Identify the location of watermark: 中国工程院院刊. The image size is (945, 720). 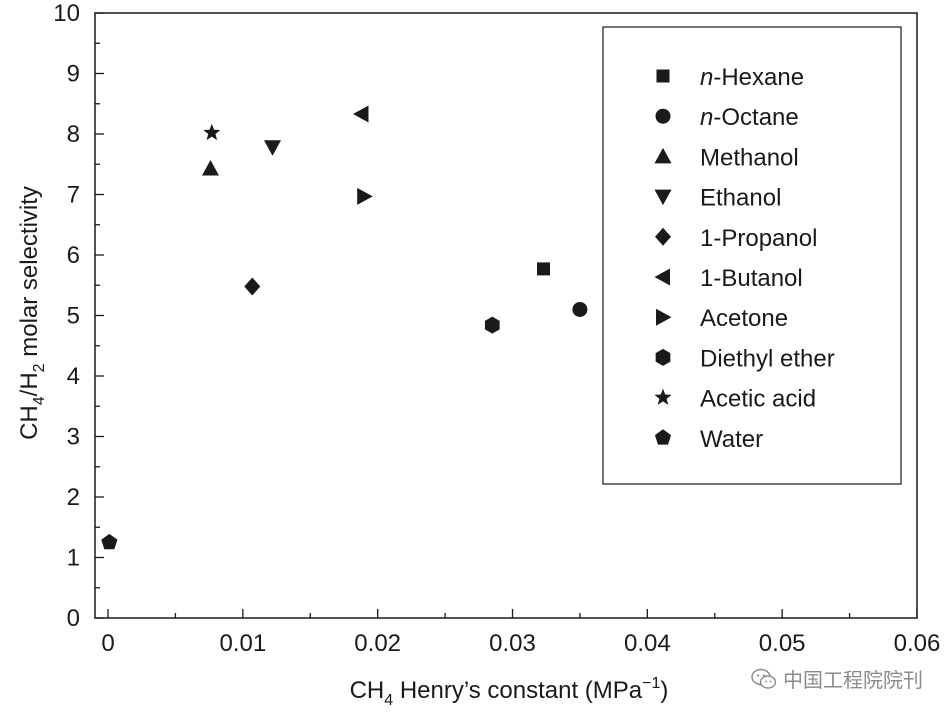
(837, 678).